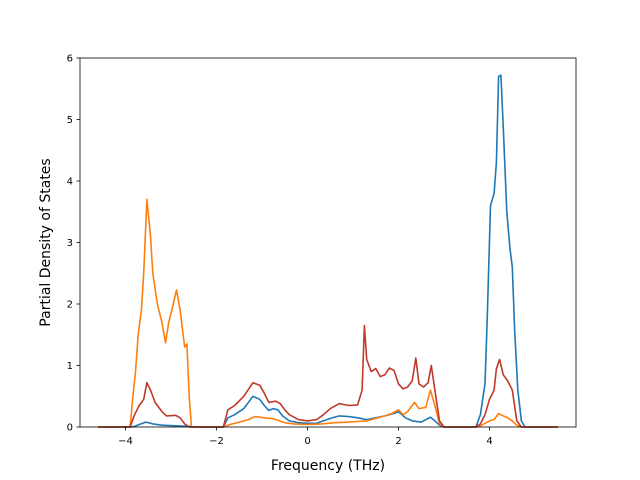  I want to click on x-axis: −4 −2 0 2 4, so click(305, 437).